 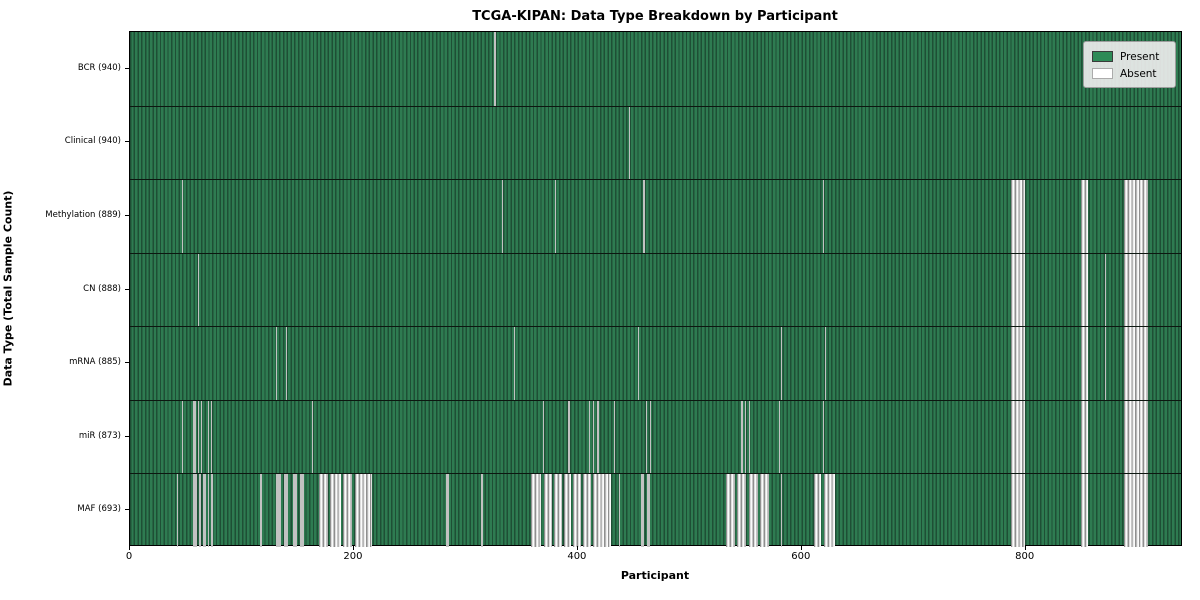 What do you see at coordinates (1102, 73) in the screenshot?
I see `absent-swatch-icon` at bounding box center [1102, 73].